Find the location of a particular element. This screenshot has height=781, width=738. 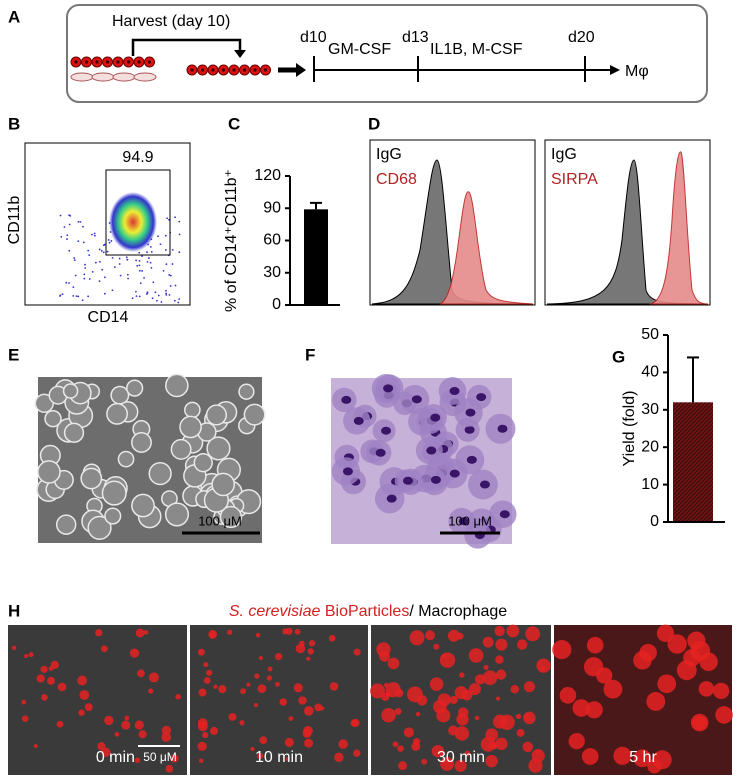

y-tick-label: 40 is located at coordinates (650, 372).